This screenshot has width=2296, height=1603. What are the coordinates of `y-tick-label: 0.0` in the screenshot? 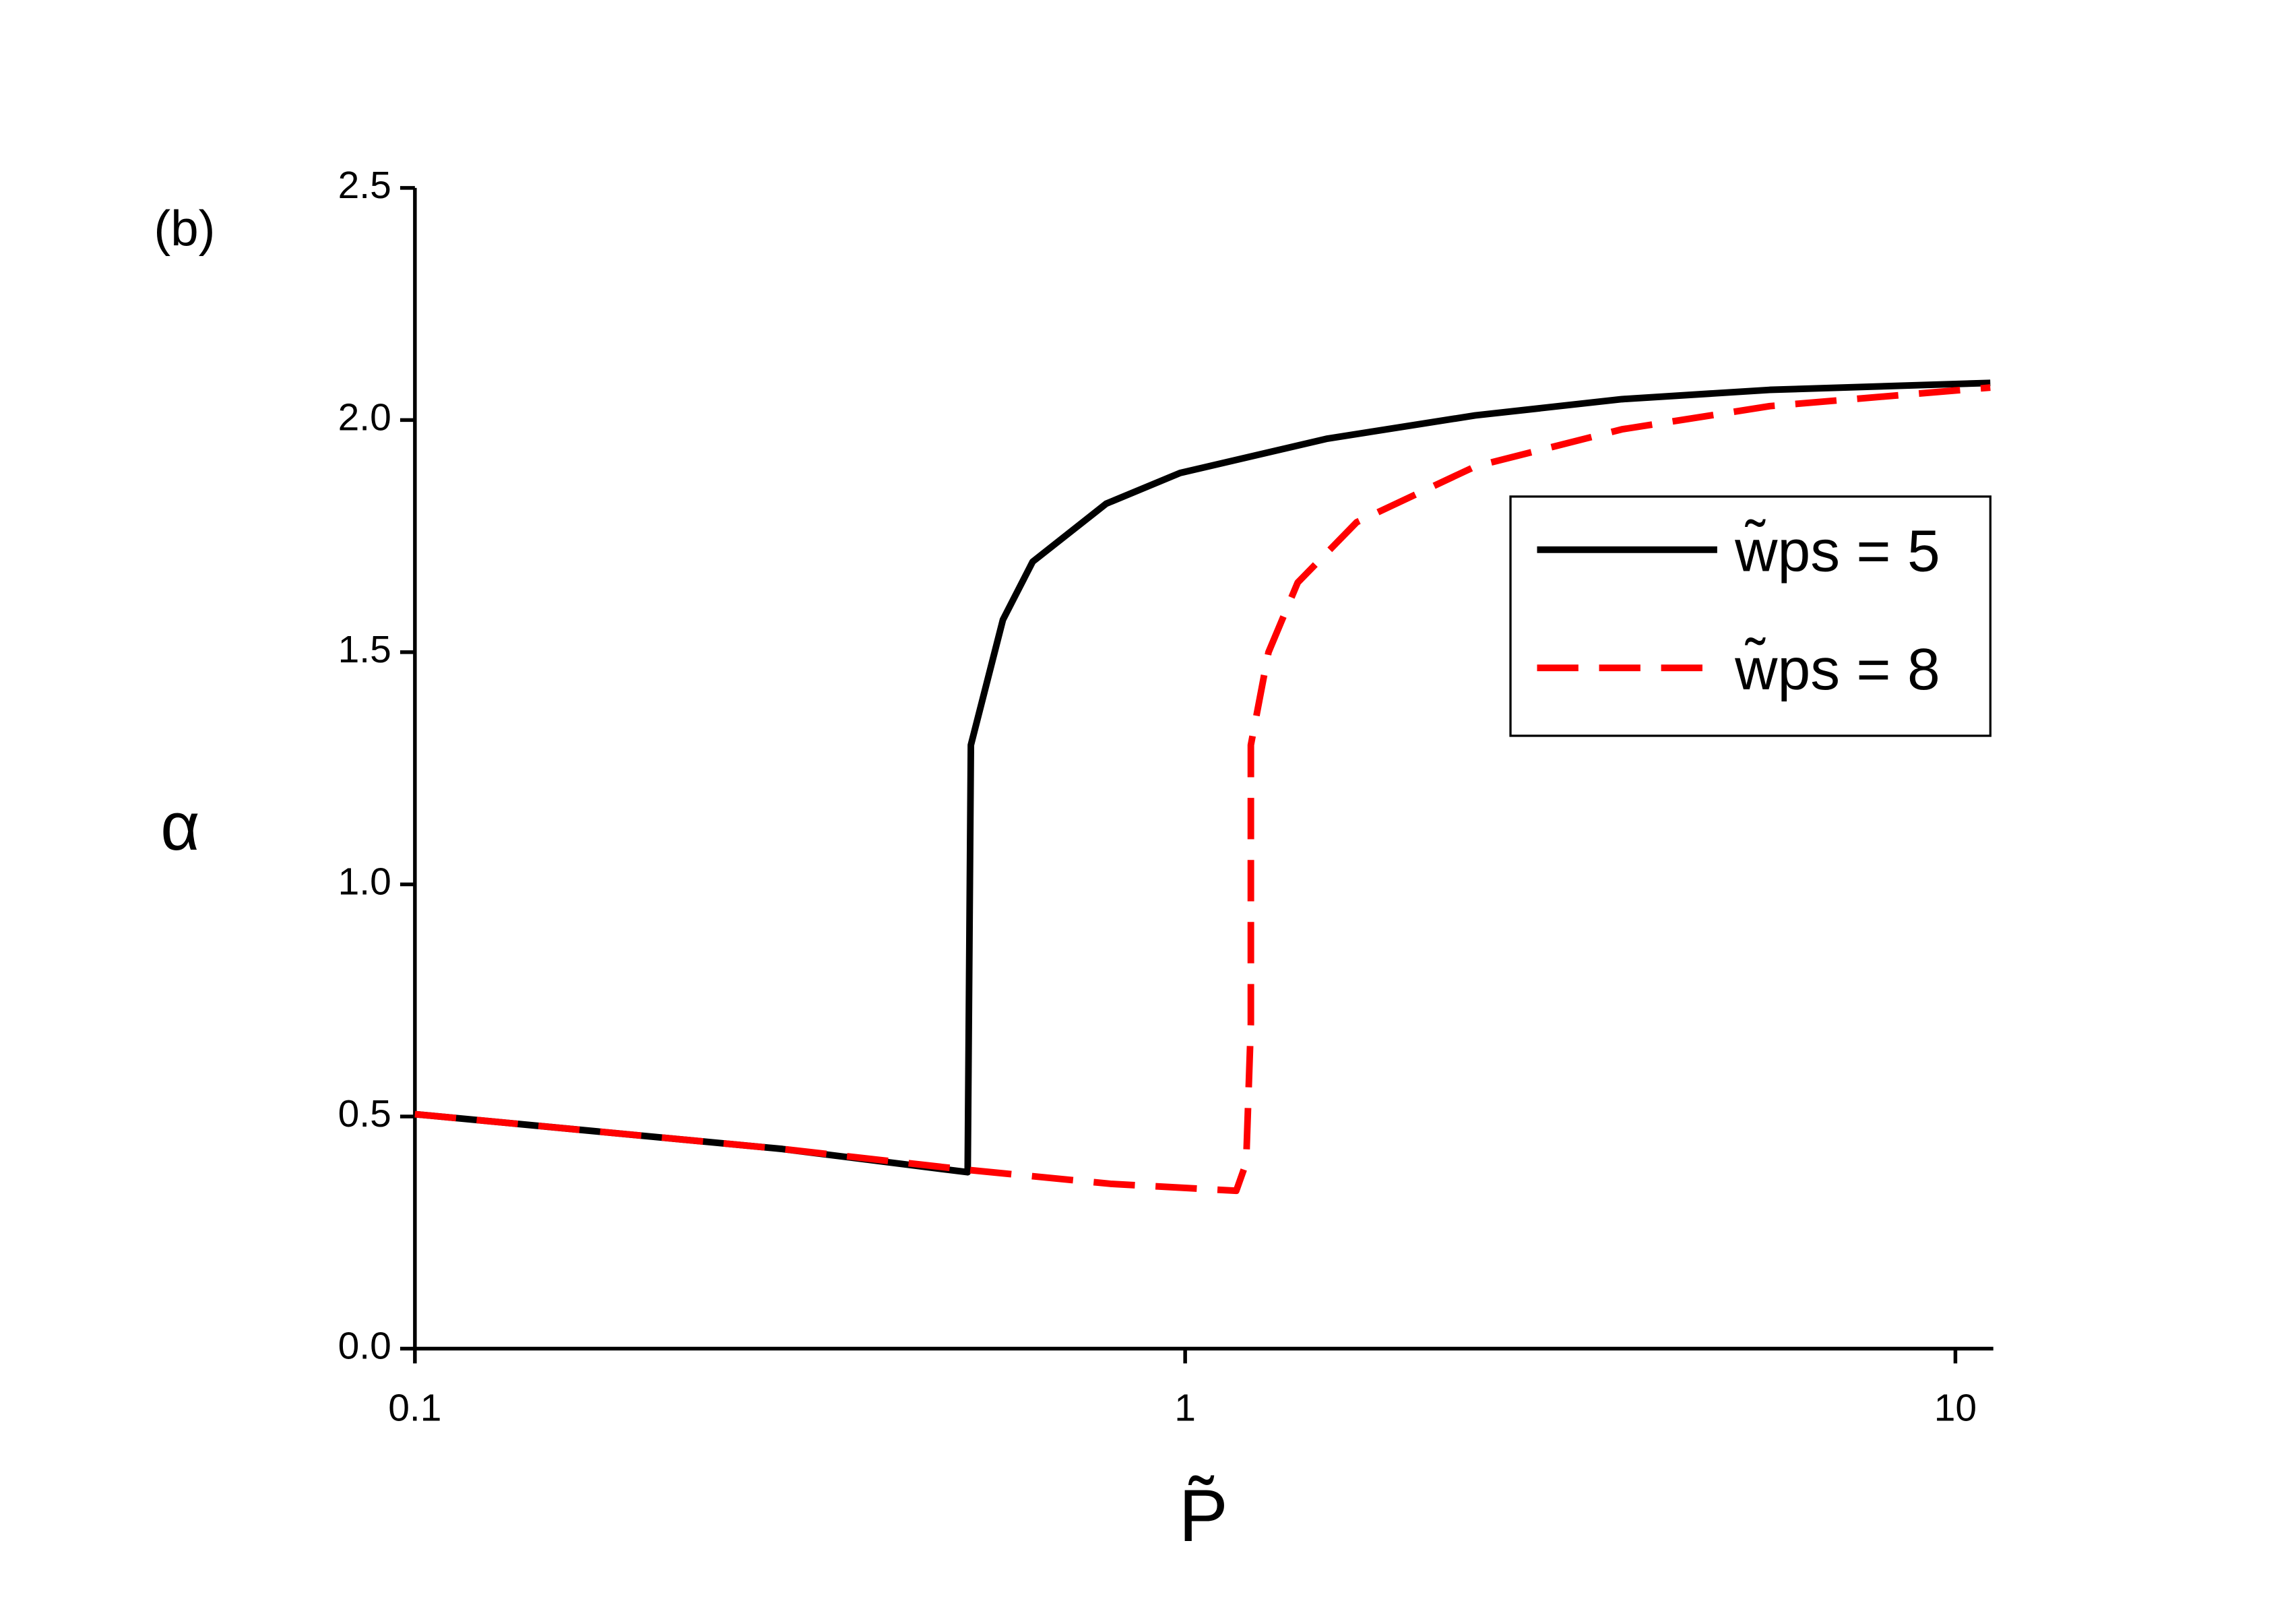 It's located at (364, 1346).